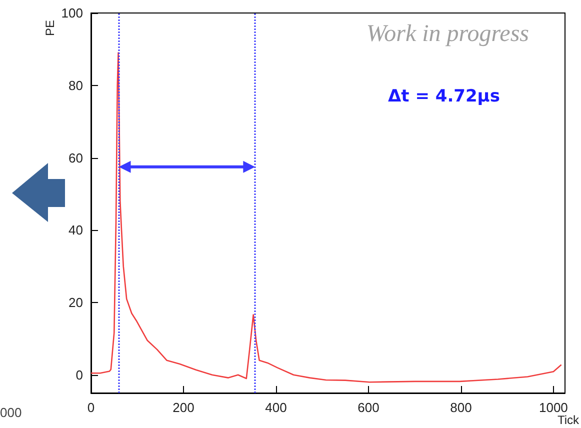 This screenshot has width=581, height=428. Describe the element at coordinates (75, 230) in the screenshot. I see `y-tick-label: 40` at that location.